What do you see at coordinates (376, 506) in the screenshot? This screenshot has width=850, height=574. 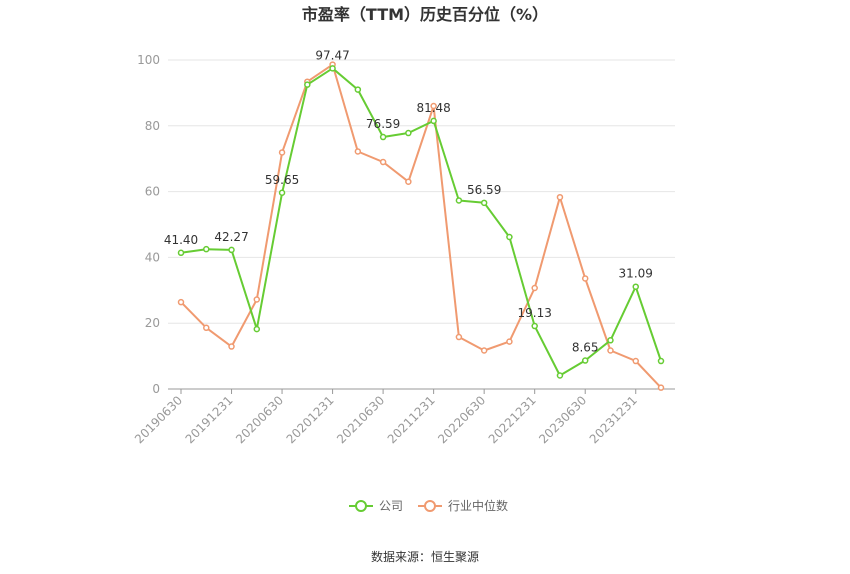 I see `legend-item-0: 公司` at bounding box center [376, 506].